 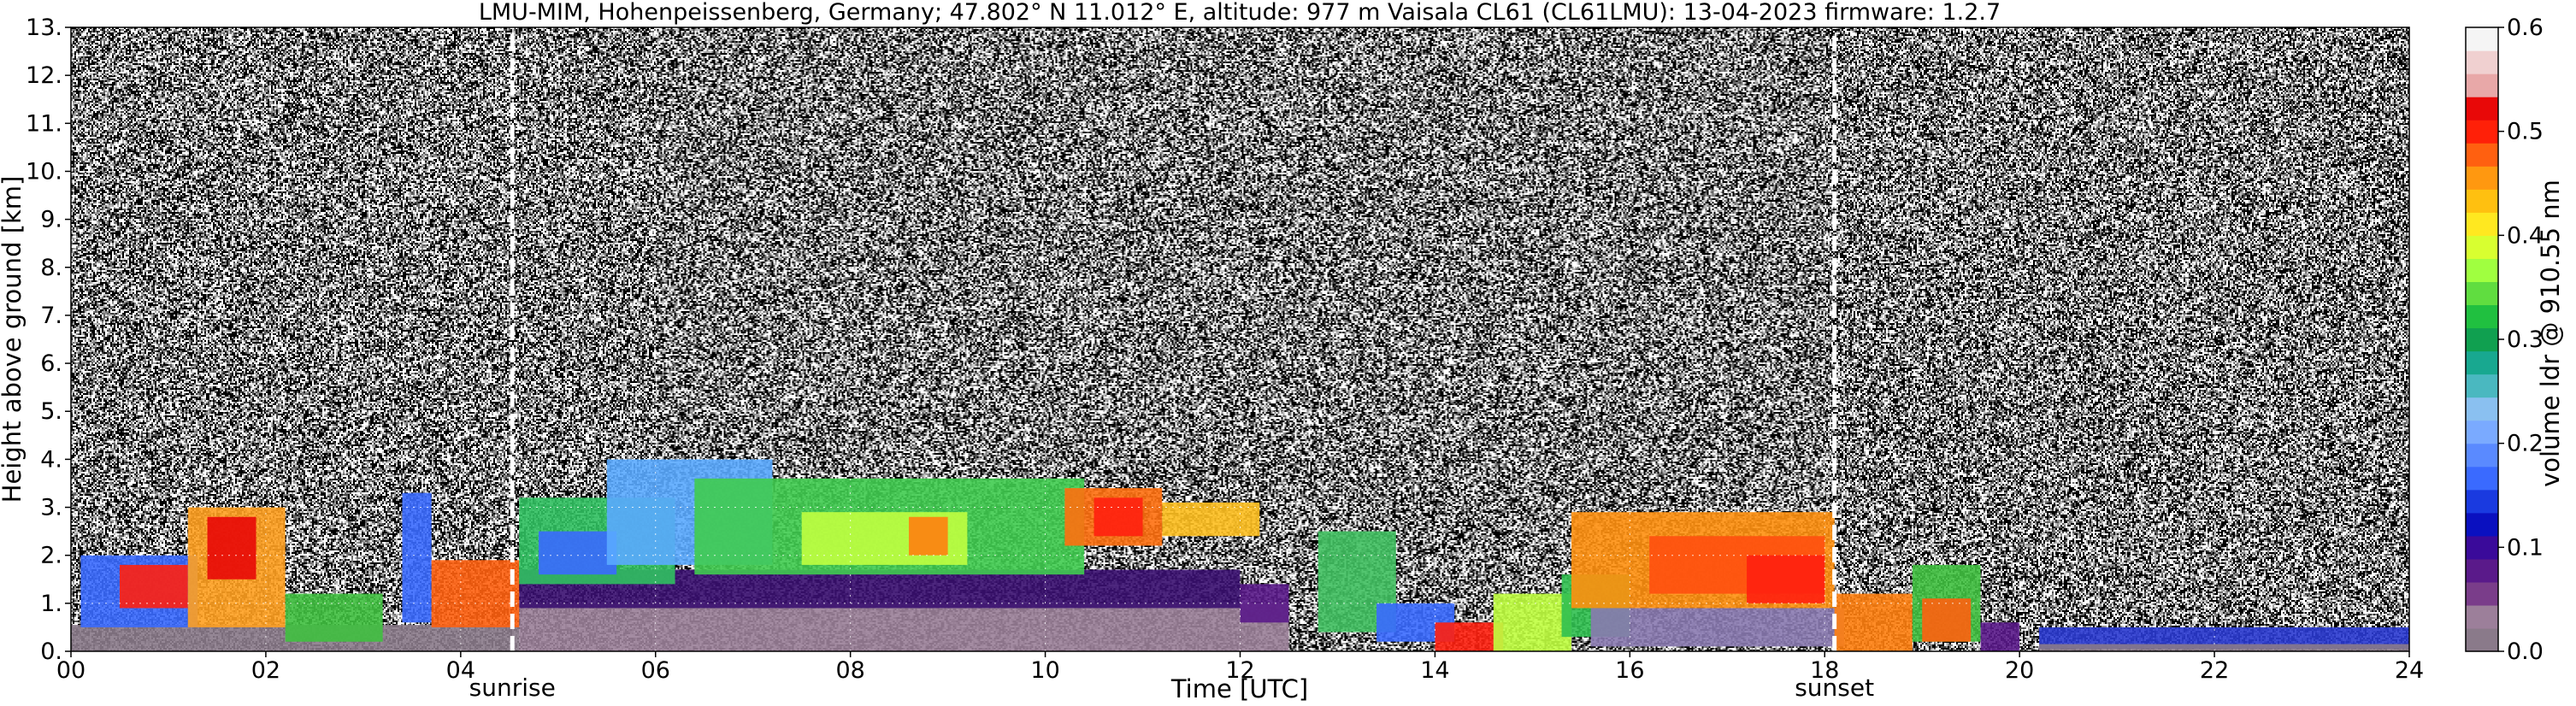 What do you see at coordinates (1045, 670) in the screenshot?
I see `x-tick-label: 10` at bounding box center [1045, 670].